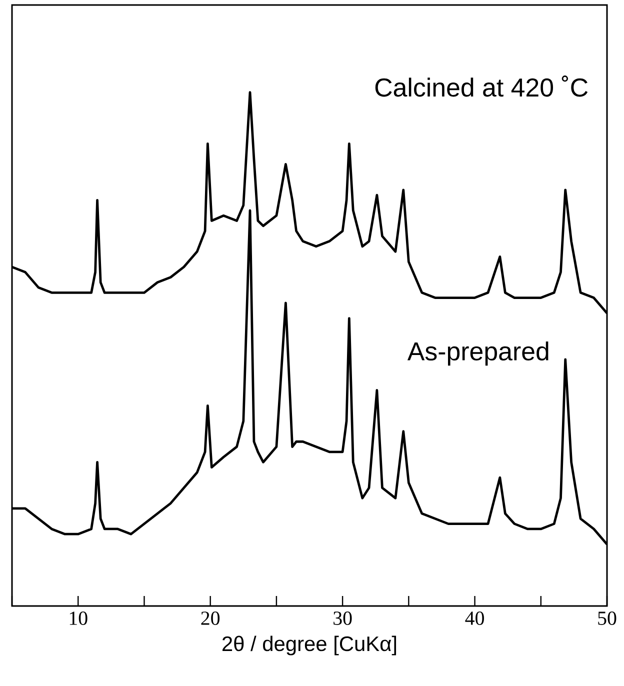 This screenshot has height=686, width=624. Describe the element at coordinates (481, 86) in the screenshot. I see `text: Calcined at 420 ˚C` at that location.